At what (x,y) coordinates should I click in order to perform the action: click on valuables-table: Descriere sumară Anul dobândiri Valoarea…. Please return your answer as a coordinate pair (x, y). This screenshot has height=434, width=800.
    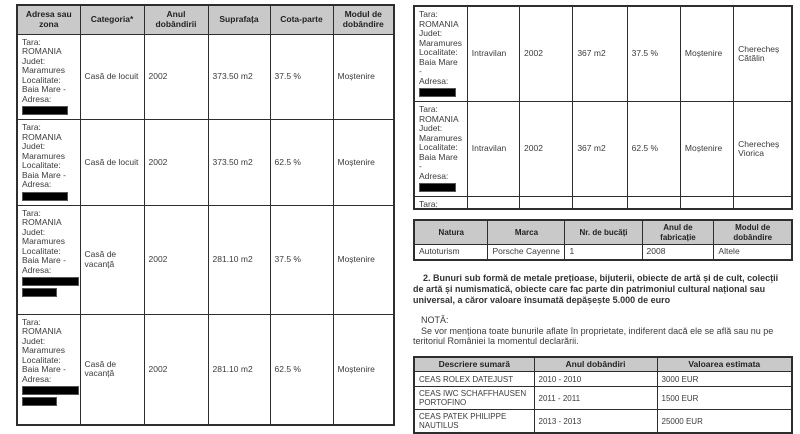
    Looking at the image, I should click on (603, 395).